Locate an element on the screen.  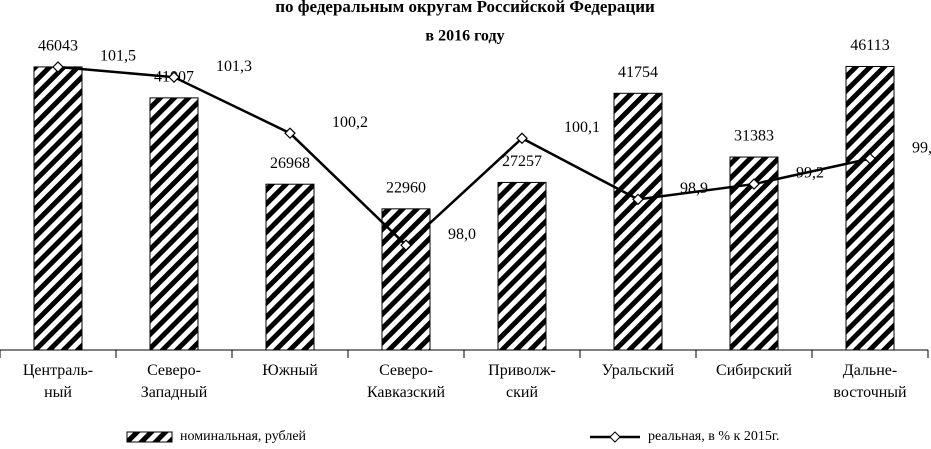
chart-subtitle: в 2016 году is located at coordinates (464, 36).